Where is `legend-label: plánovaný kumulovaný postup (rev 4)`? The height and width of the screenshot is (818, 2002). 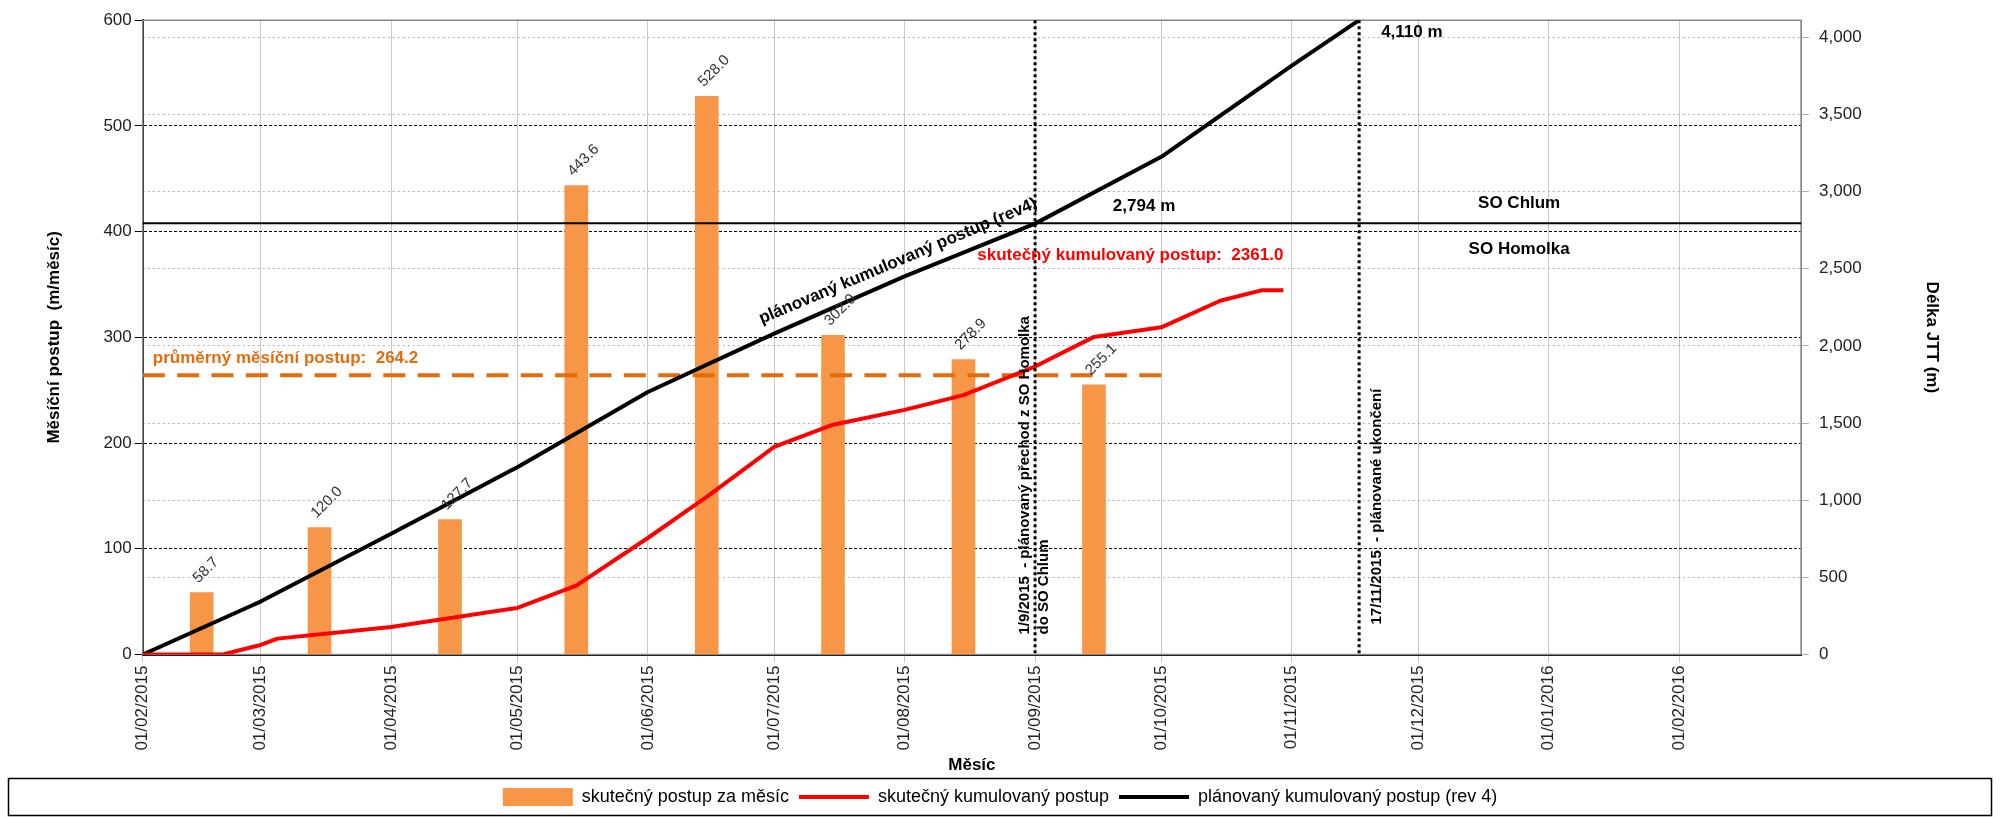
legend-label: plánovaný kumulovaný postup (rev 4) is located at coordinates (1348, 795).